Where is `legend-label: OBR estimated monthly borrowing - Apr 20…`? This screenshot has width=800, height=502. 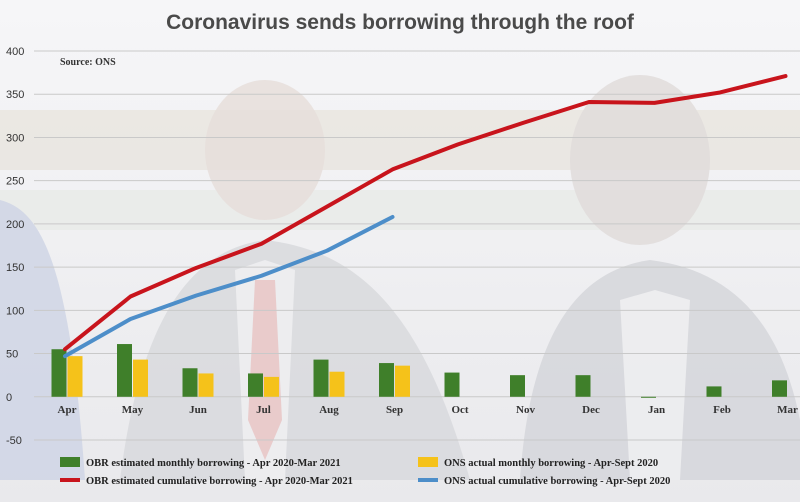
legend-label: OBR estimated monthly borrowing - Apr 20… is located at coordinates (213, 463).